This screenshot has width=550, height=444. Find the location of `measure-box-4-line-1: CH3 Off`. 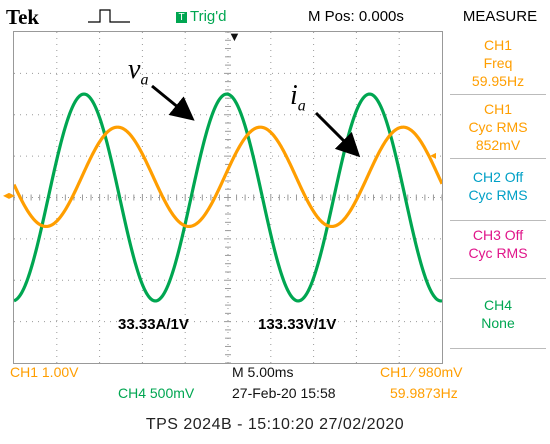

measure-box-4-line-1: CH3 Off is located at coordinates (498, 235).